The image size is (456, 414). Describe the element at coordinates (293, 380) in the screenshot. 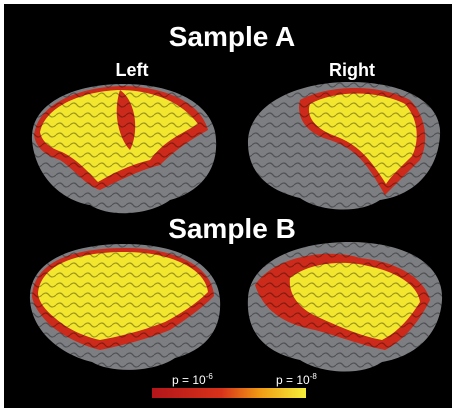

I see `colorbar-high-base: p = 10` at that location.